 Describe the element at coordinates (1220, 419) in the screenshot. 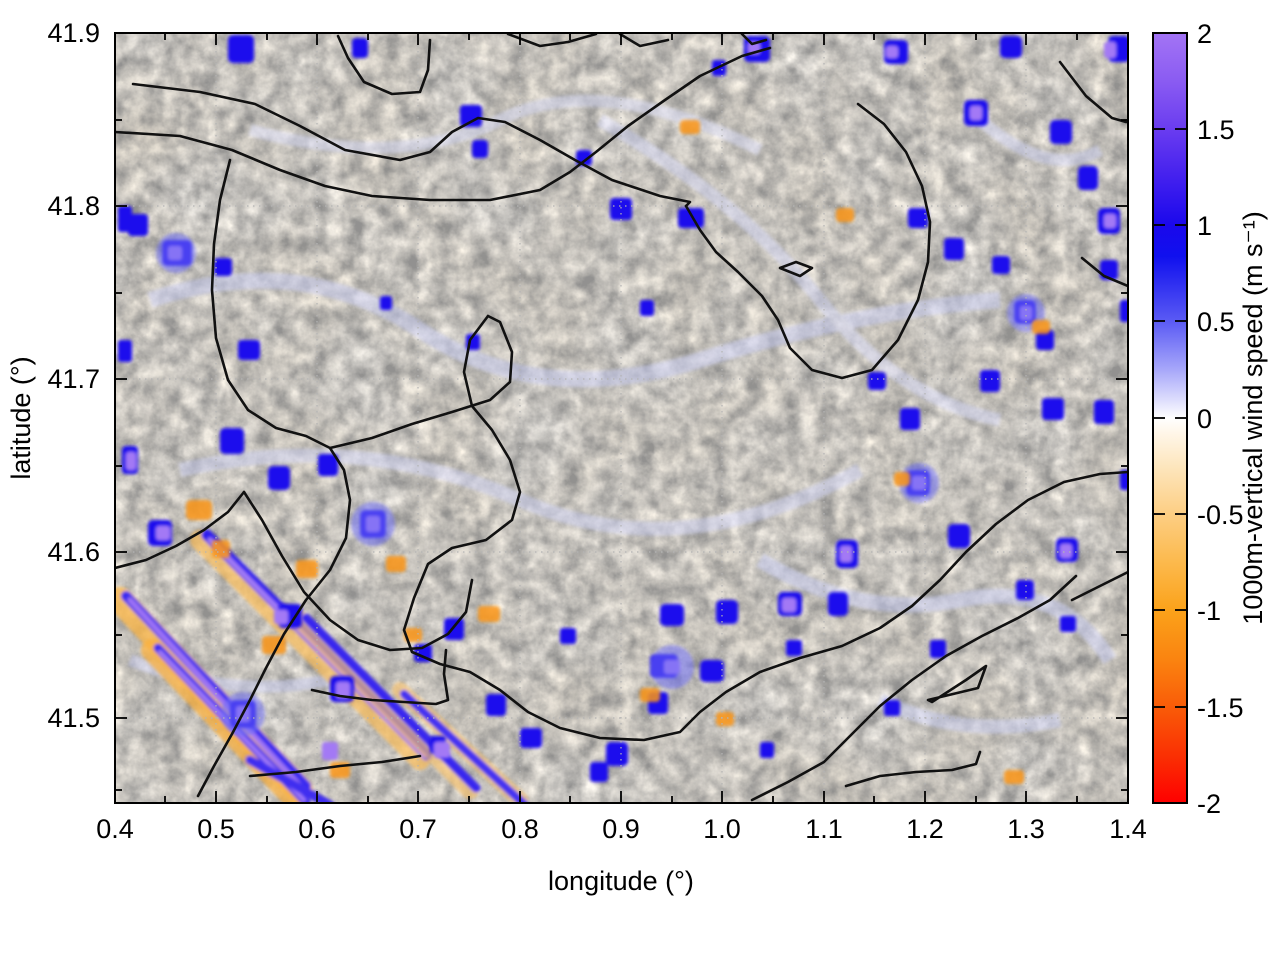

I see `colorbar-tick-labels: 2 1.5 1 0.5 0 -0.5 -1 -1.5 -2` at that location.